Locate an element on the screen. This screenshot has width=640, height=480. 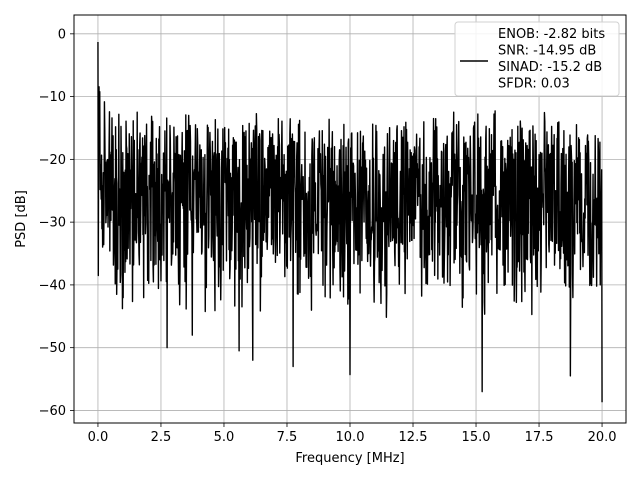
legend-box is located at coordinates (537, 59).